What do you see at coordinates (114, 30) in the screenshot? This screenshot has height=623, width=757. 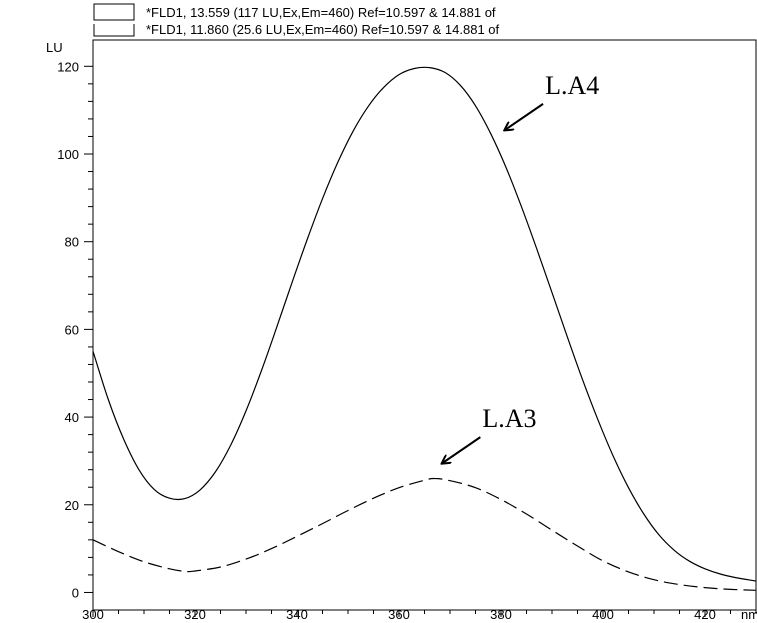 I see `legend-swatch-dashed` at bounding box center [114, 30].